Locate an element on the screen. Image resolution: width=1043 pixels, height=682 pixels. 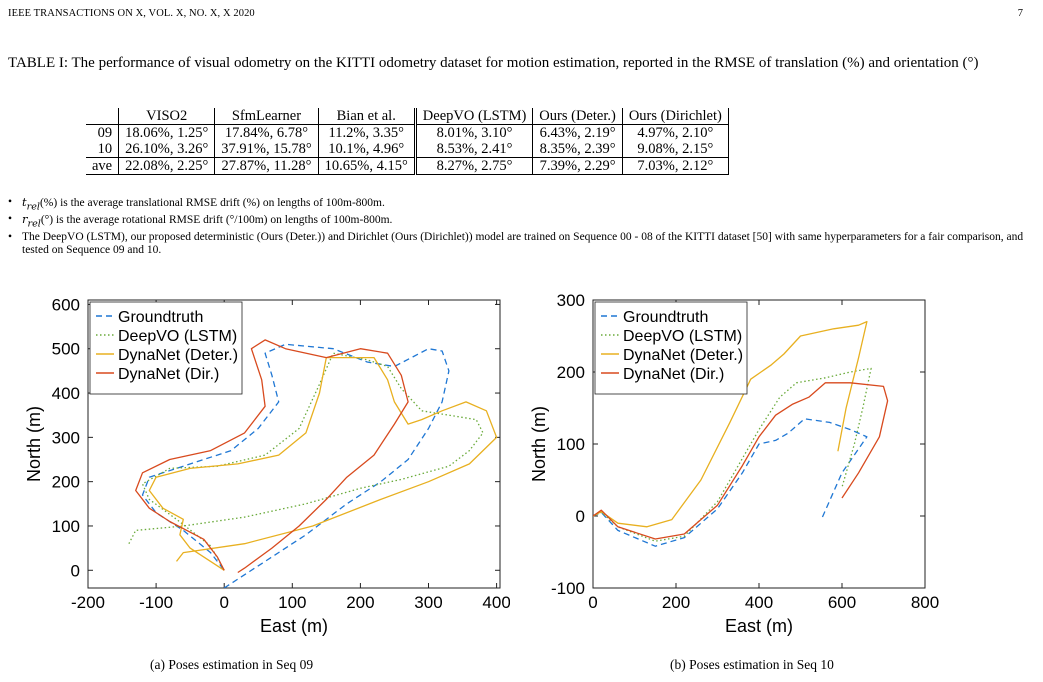
table-cell: 8.35%, 2.39° is located at coordinates (577, 149).